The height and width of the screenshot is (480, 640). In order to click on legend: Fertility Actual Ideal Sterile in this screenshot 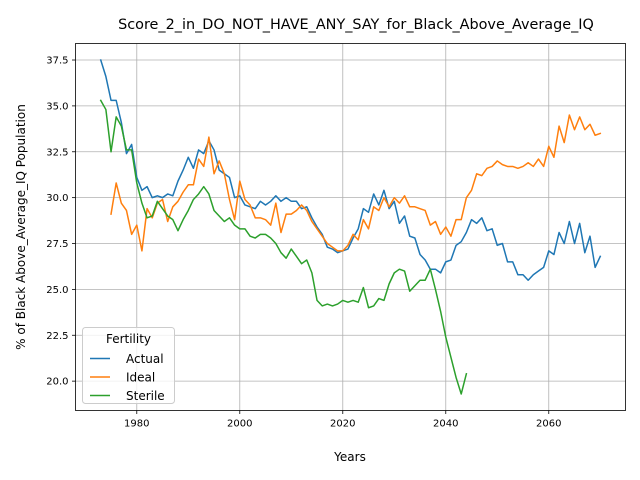, I will do `click(128, 365)`.